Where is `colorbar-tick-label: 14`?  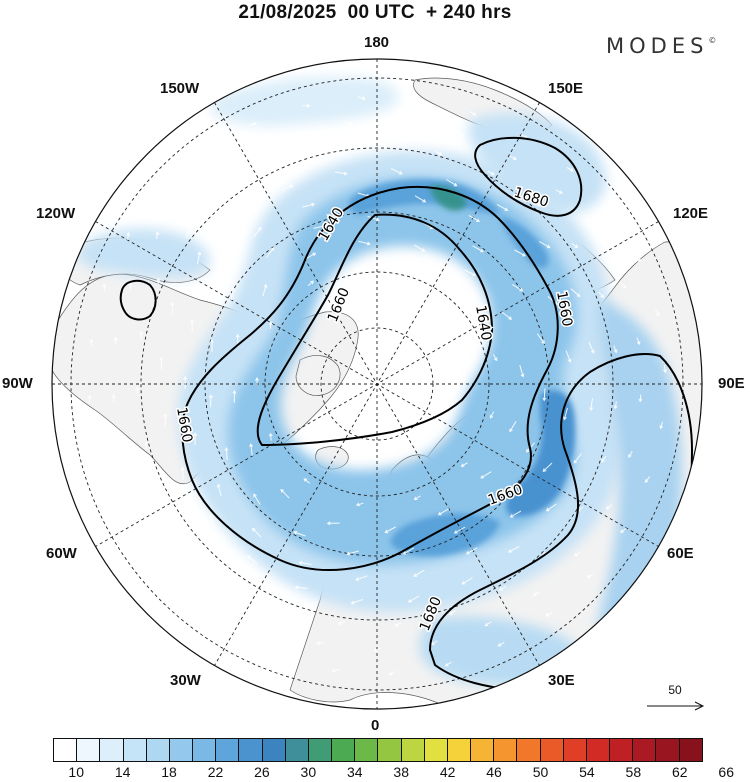
colorbar-tick-label: 14 is located at coordinates (122, 772).